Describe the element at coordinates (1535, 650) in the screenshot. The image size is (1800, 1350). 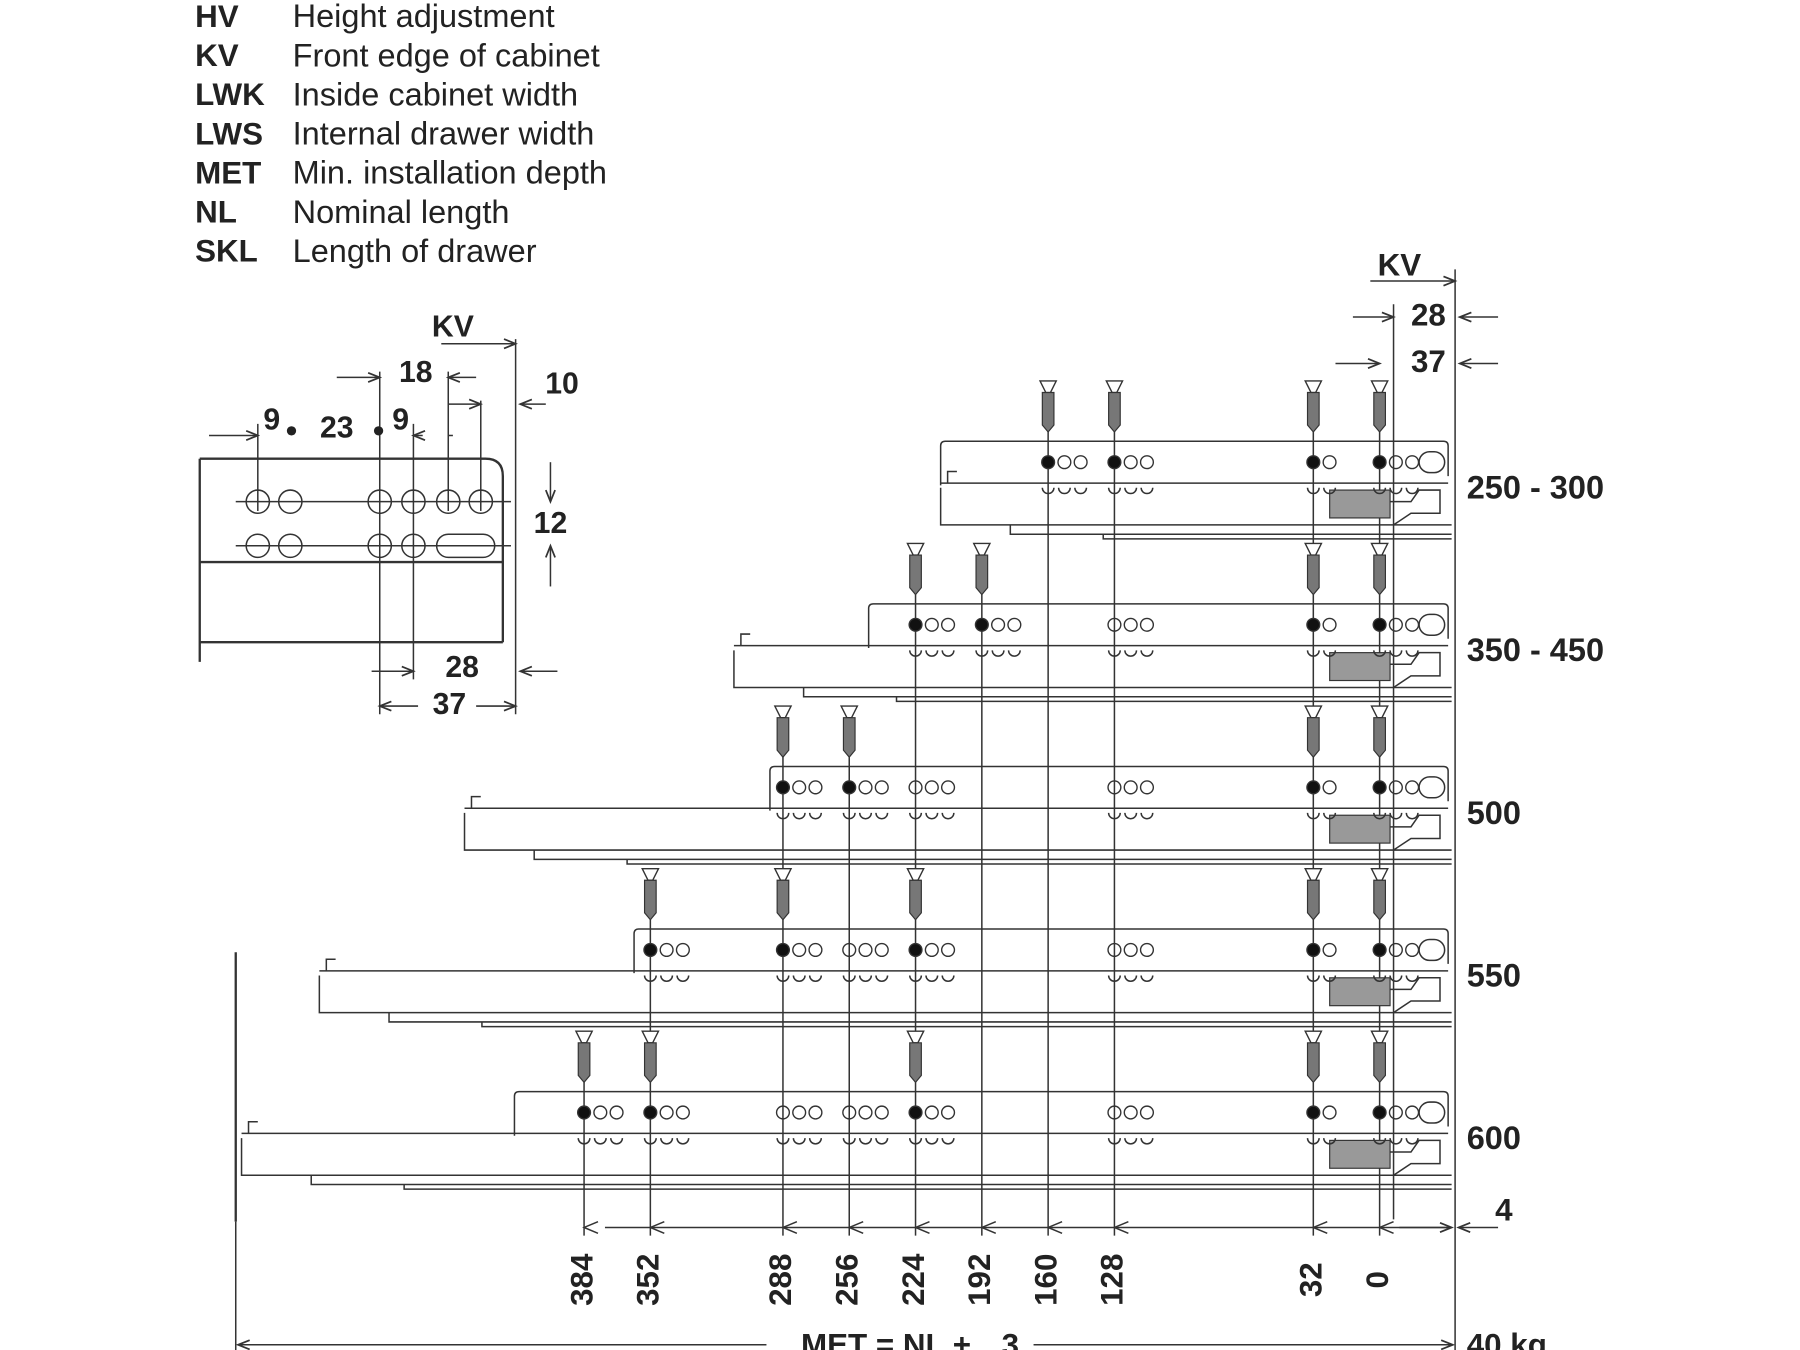
I see `length-label: 350 - 450` at that location.